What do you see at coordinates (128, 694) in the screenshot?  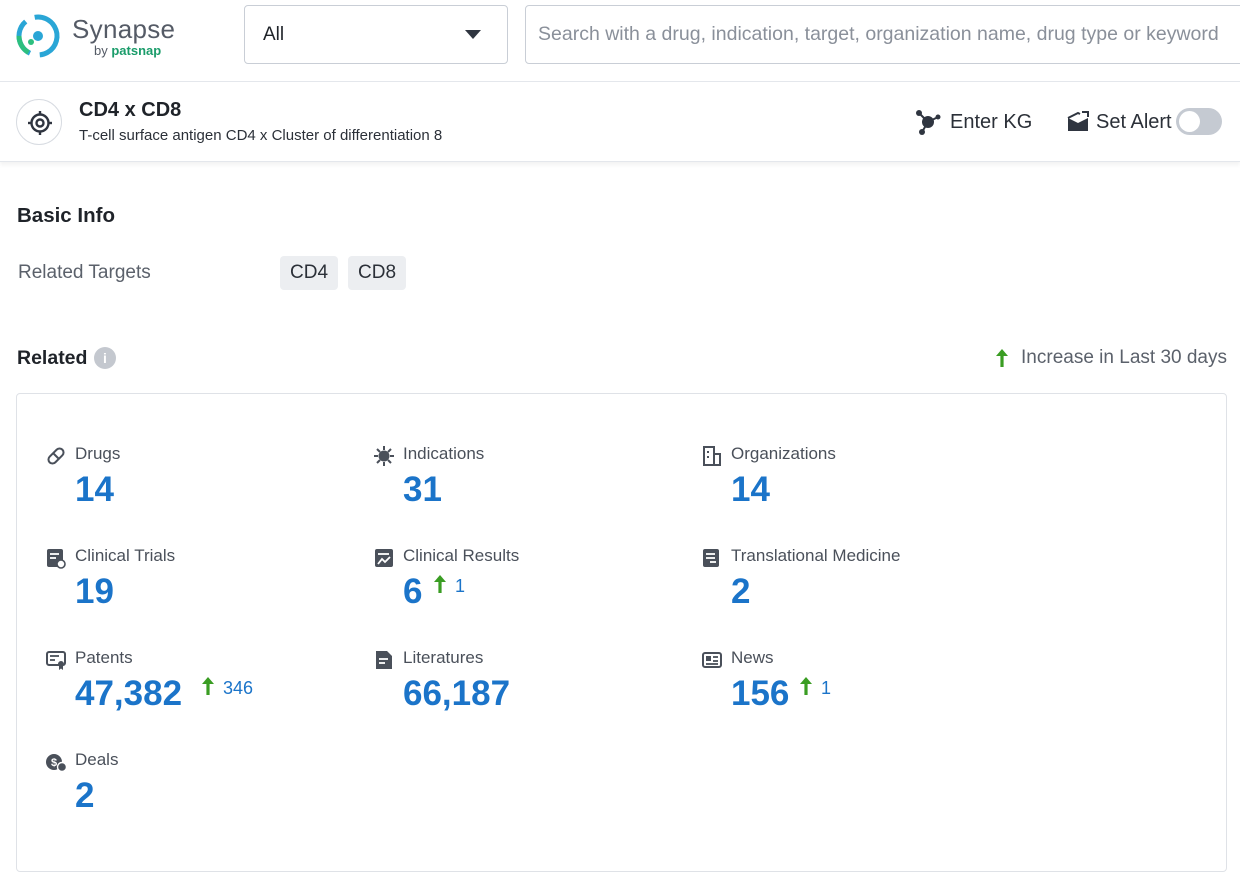 I see `stat-value: 47,382` at bounding box center [128, 694].